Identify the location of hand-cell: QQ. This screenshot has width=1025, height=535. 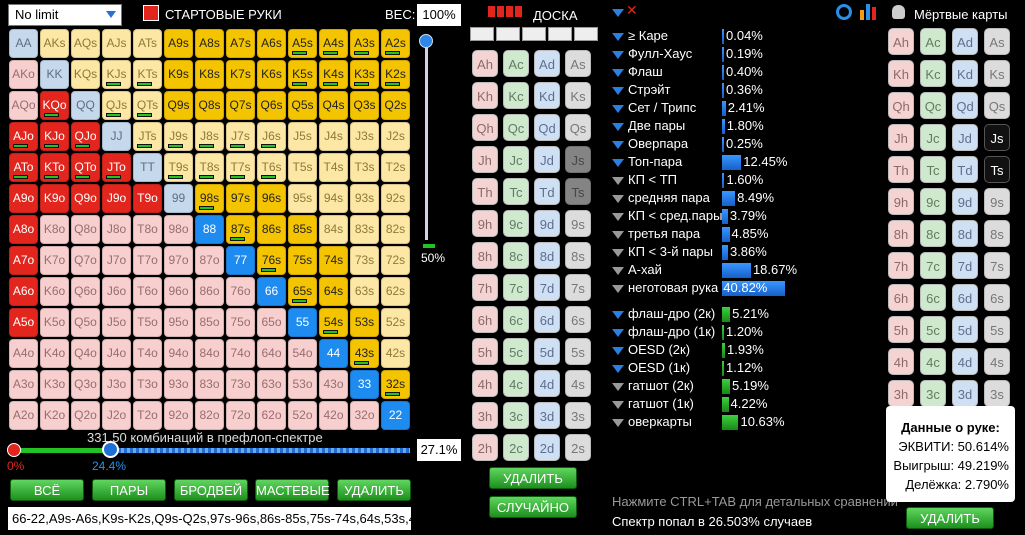
(85, 105).